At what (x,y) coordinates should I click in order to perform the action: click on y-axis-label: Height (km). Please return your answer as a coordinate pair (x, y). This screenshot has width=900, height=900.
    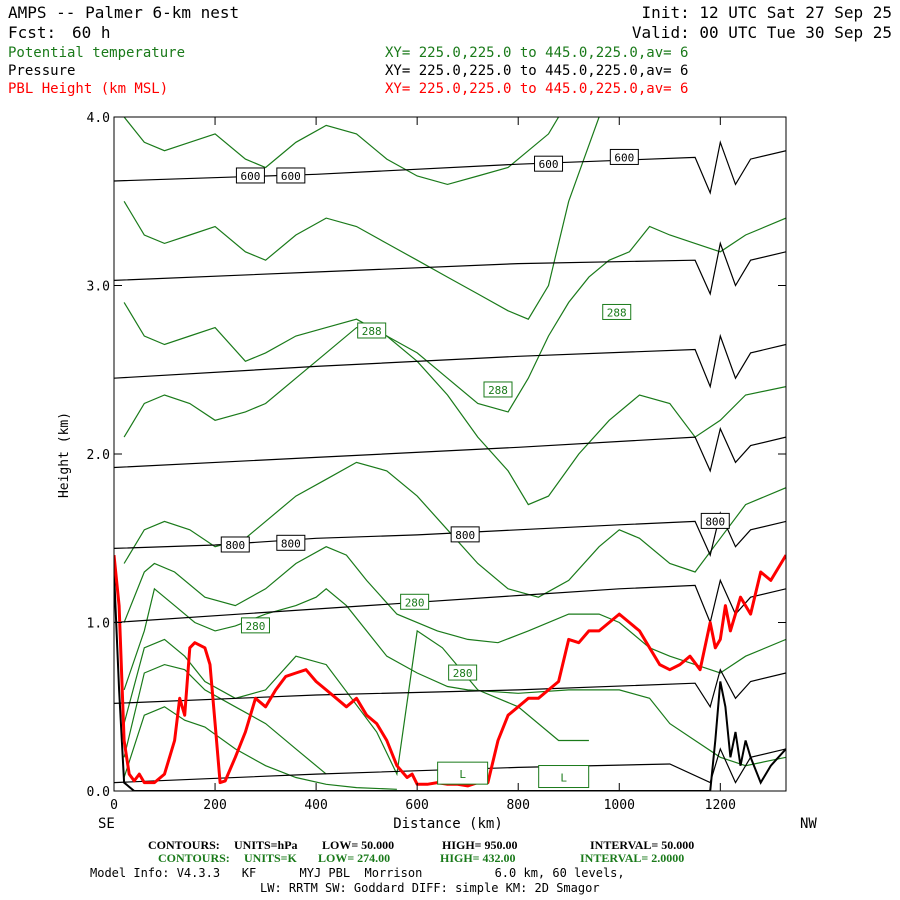
    Looking at the image, I should click on (64, 455).